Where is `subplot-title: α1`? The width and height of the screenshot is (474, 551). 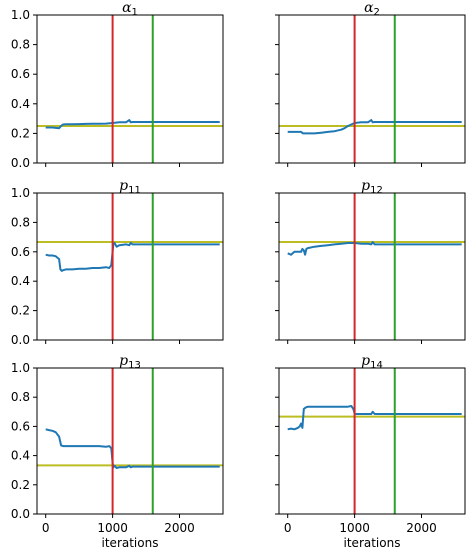
subplot-title: α1 is located at coordinates (130, 9).